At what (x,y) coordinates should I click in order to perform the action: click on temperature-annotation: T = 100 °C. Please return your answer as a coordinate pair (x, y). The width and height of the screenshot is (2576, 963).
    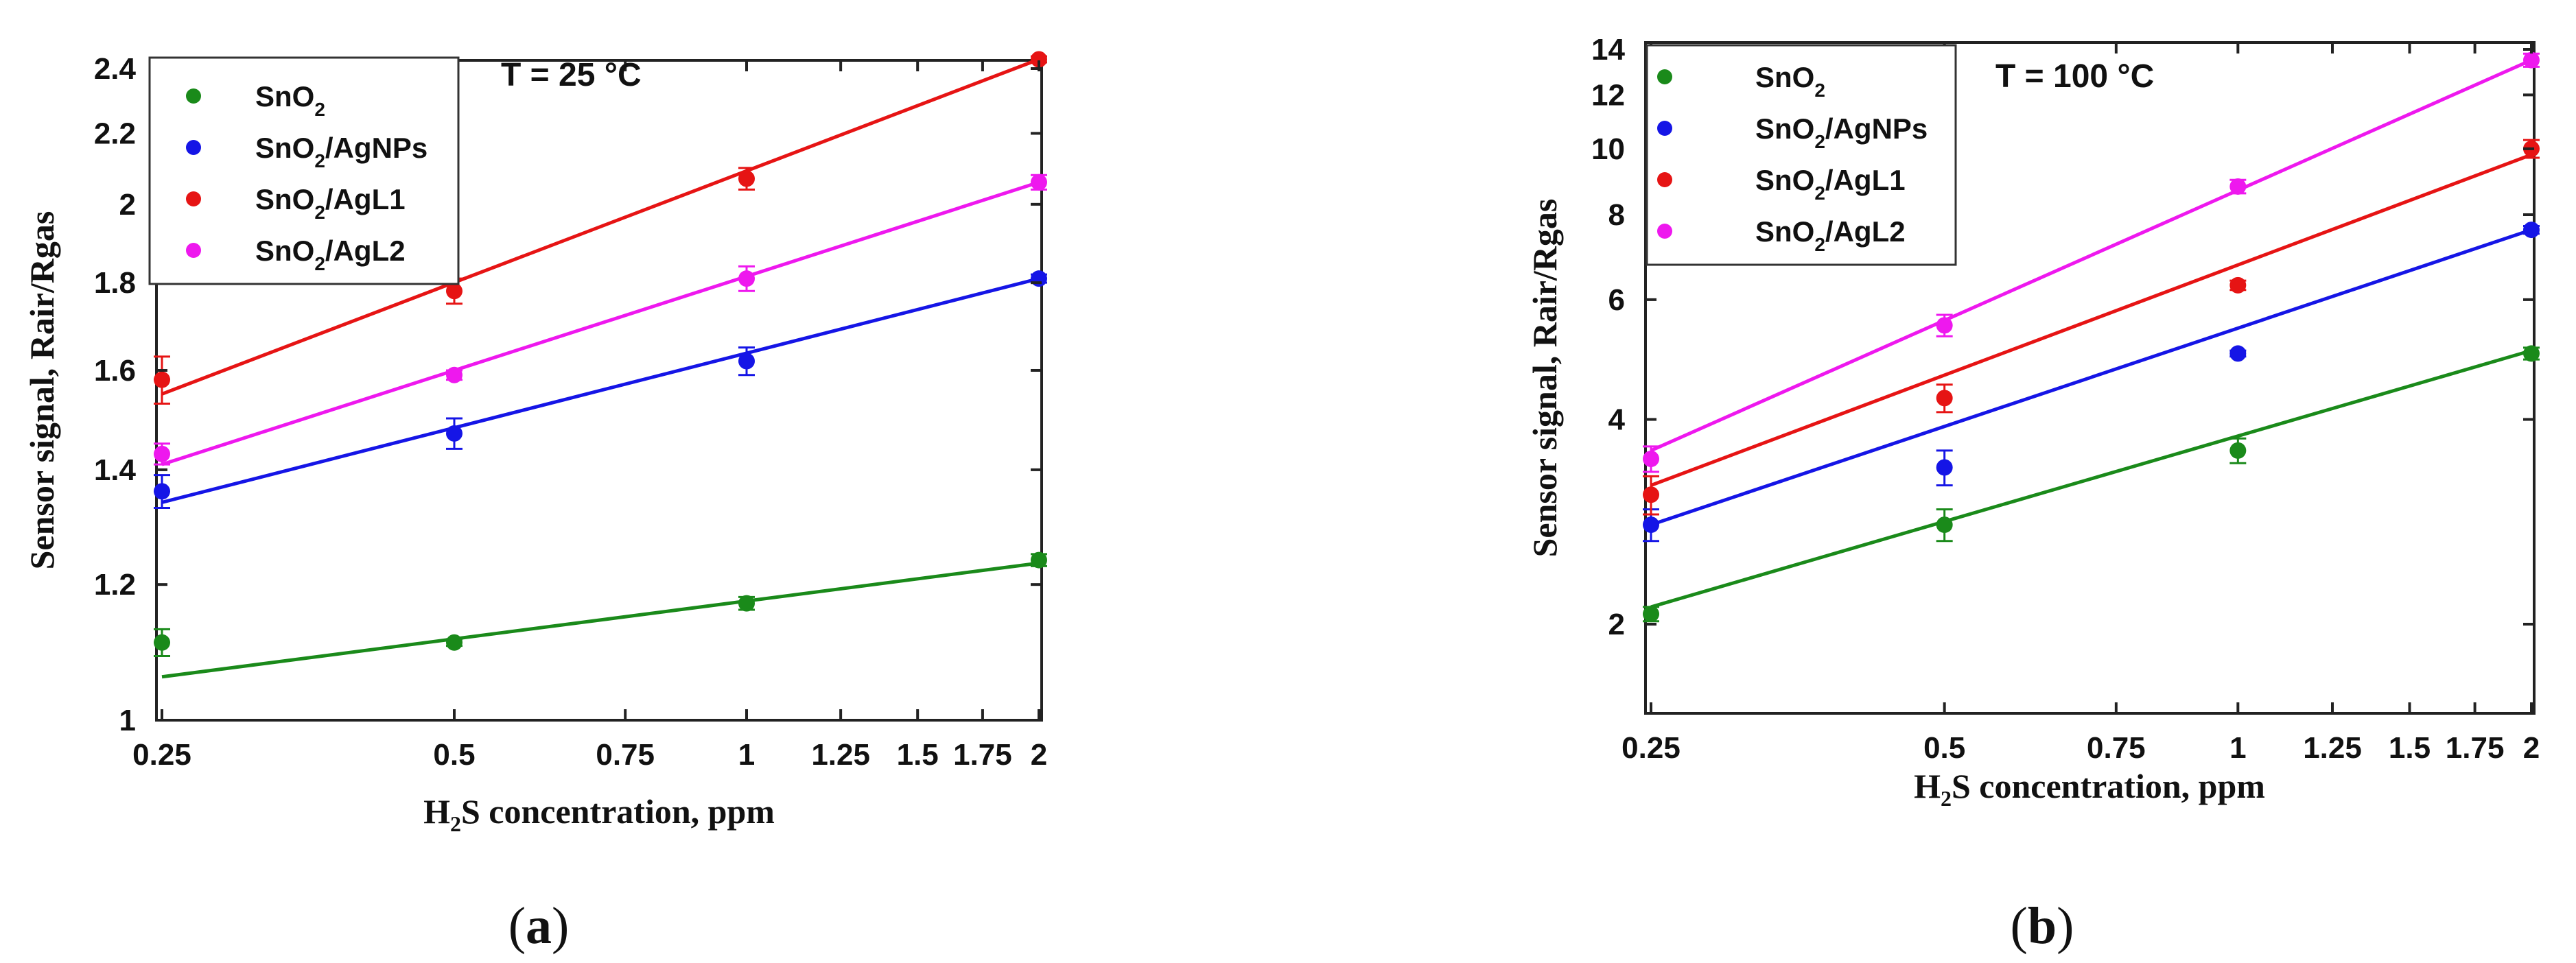
    Looking at the image, I should click on (2074, 76).